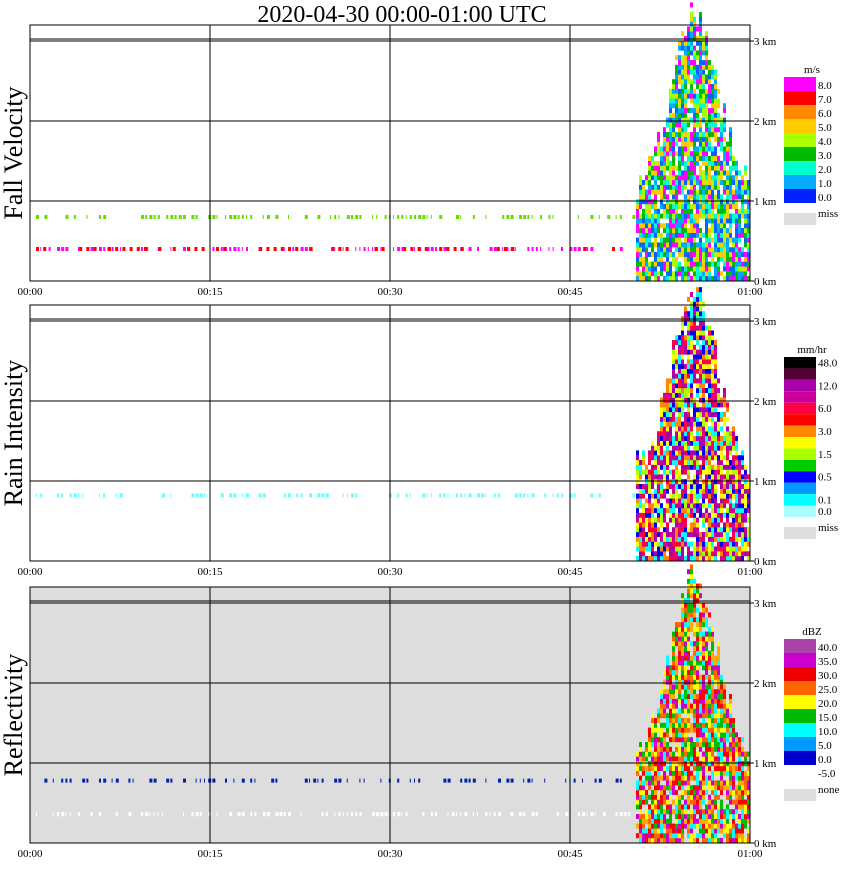 This screenshot has height=873, width=850. What do you see at coordinates (800, 154) in the screenshot?
I see `colorbar-swatch` at bounding box center [800, 154].